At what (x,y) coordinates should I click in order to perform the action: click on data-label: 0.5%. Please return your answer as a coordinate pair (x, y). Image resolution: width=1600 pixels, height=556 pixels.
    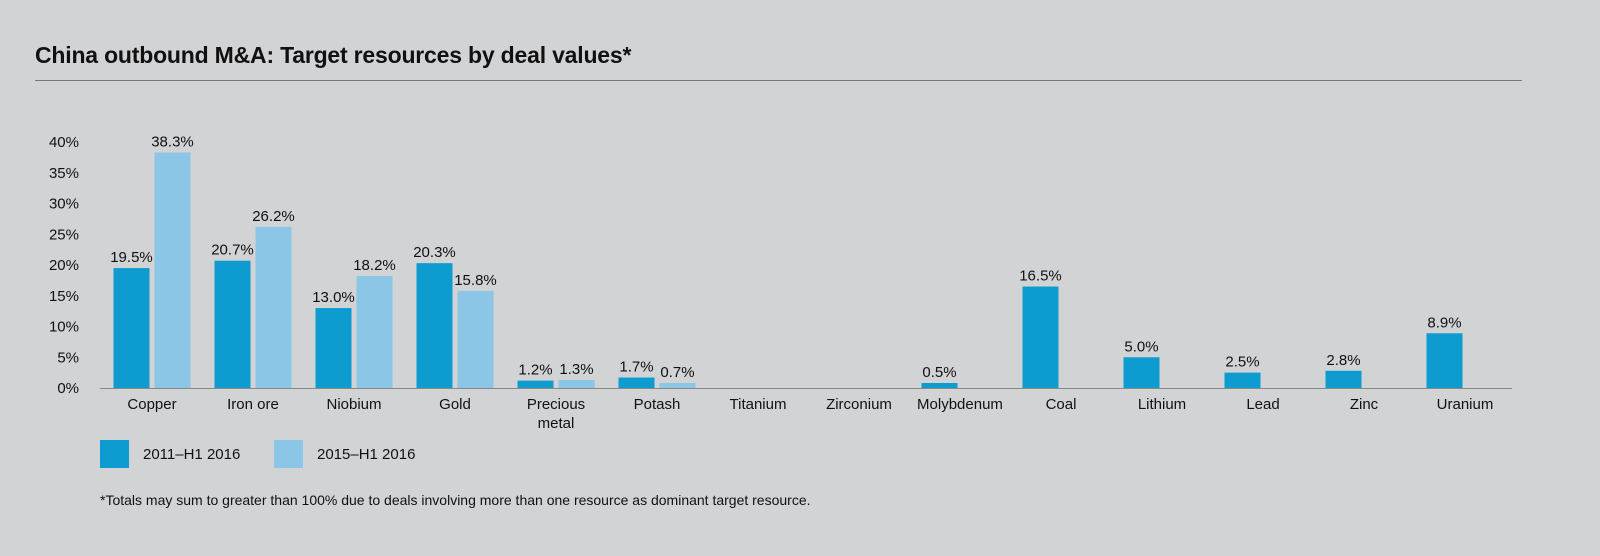
    Looking at the image, I should click on (939, 372).